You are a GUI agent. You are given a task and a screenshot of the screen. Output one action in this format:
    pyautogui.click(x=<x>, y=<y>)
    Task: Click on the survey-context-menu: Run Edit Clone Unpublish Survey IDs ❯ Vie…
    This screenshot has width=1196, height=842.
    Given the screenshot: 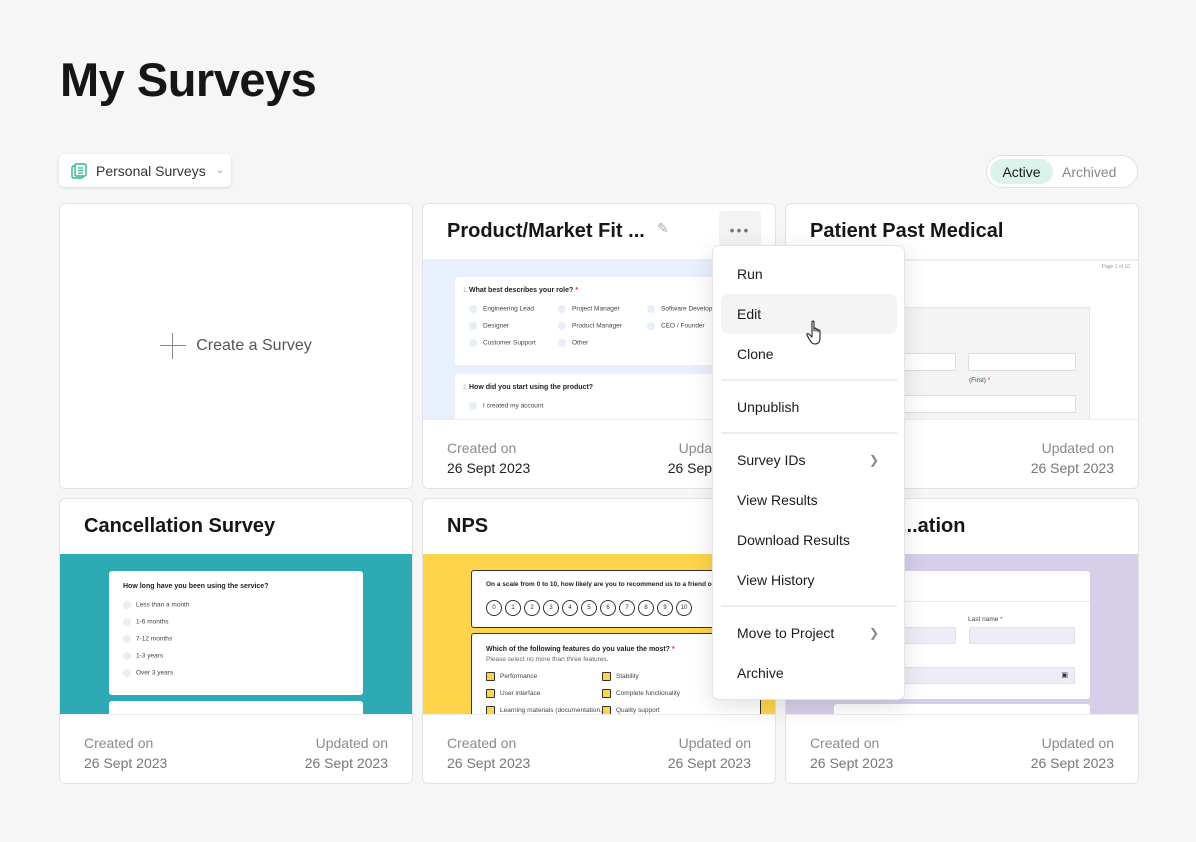 What is the action you would take?
    pyautogui.click(x=808, y=472)
    